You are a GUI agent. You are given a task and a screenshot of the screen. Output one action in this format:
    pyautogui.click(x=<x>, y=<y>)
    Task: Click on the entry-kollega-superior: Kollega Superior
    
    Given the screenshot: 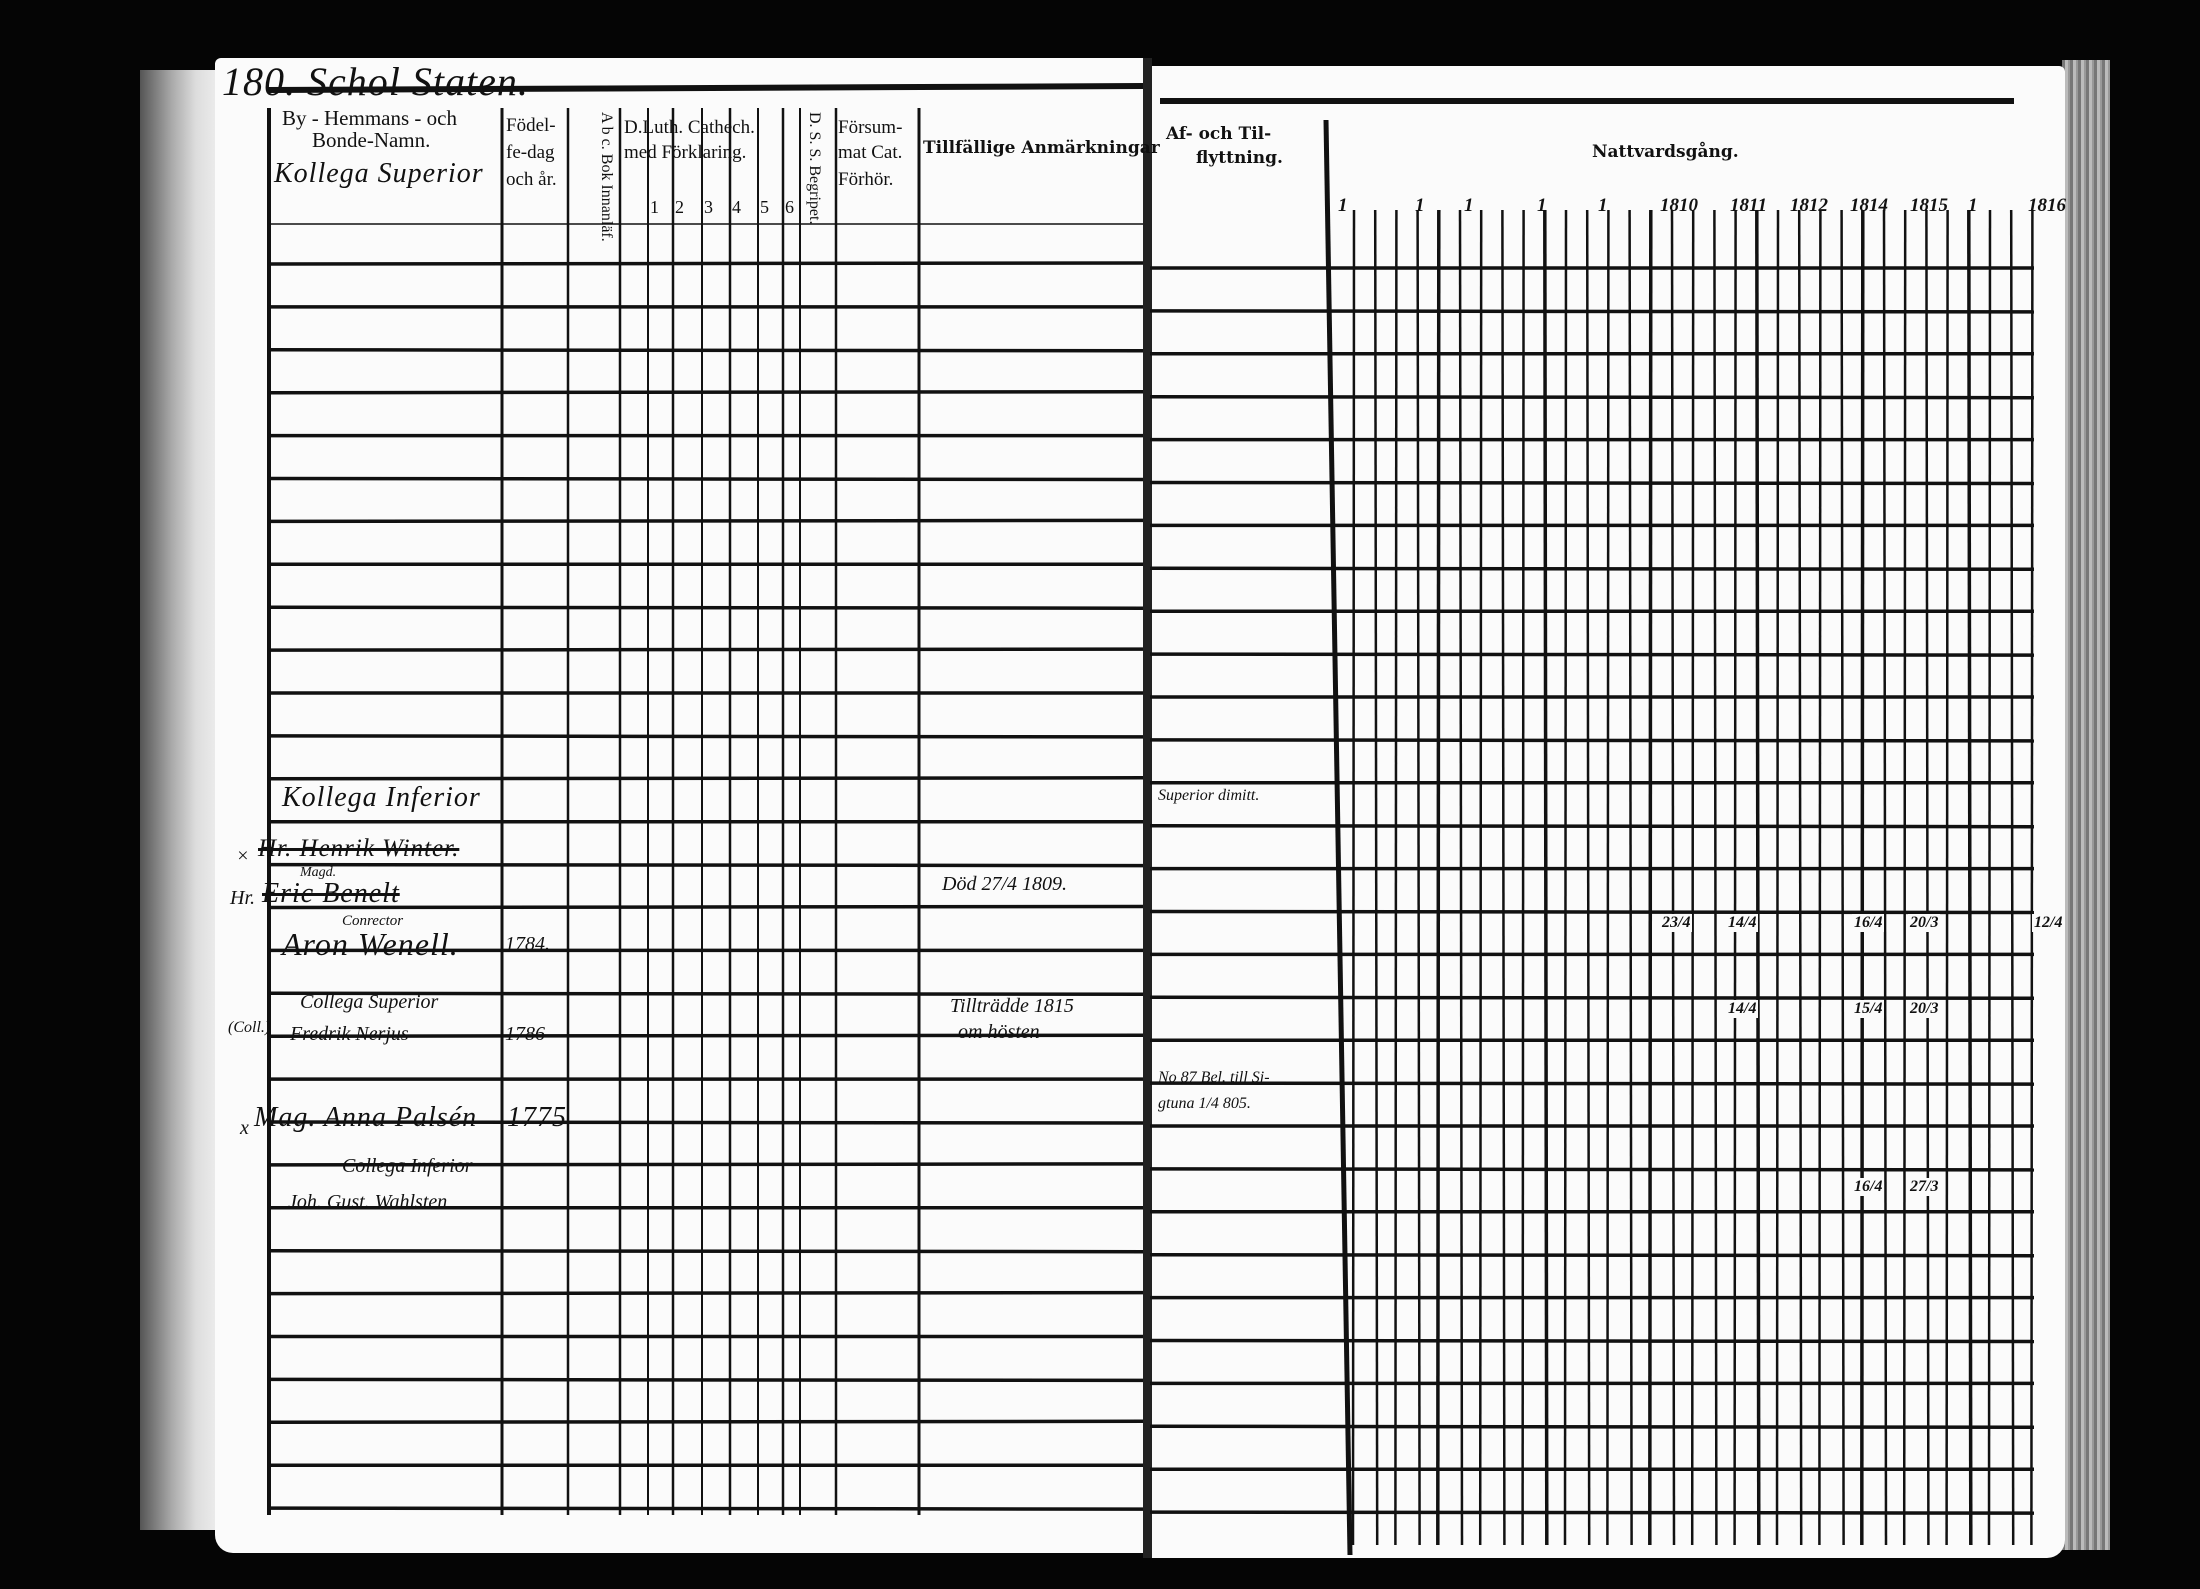 What is the action you would take?
    pyautogui.click(x=379, y=173)
    